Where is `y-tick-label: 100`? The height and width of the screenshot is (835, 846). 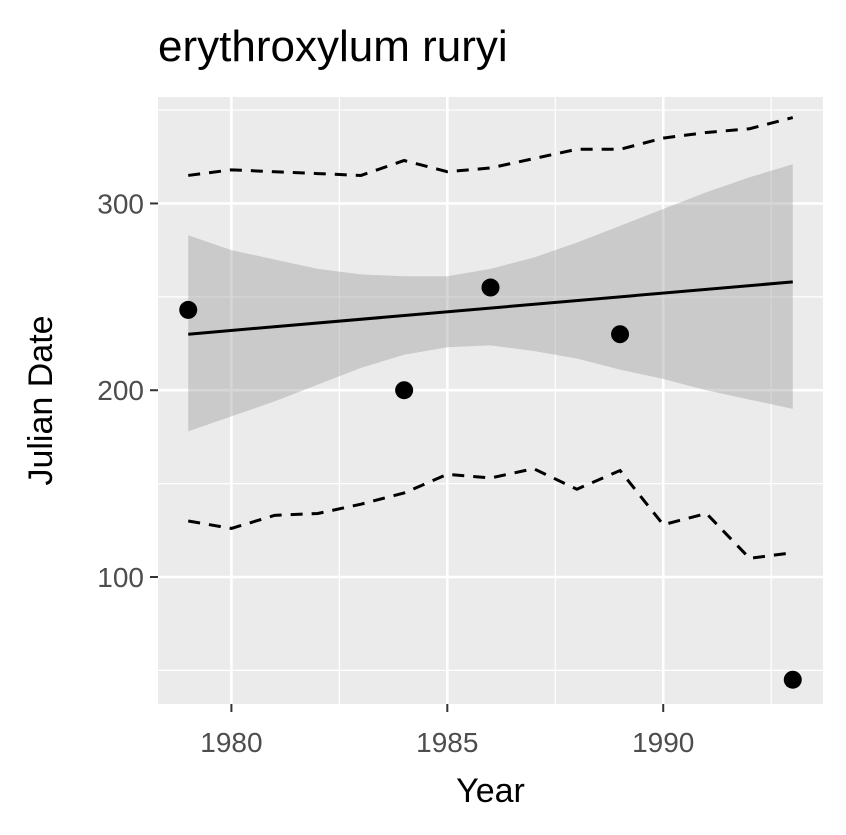 y-tick-label: 100 is located at coordinates (120, 577).